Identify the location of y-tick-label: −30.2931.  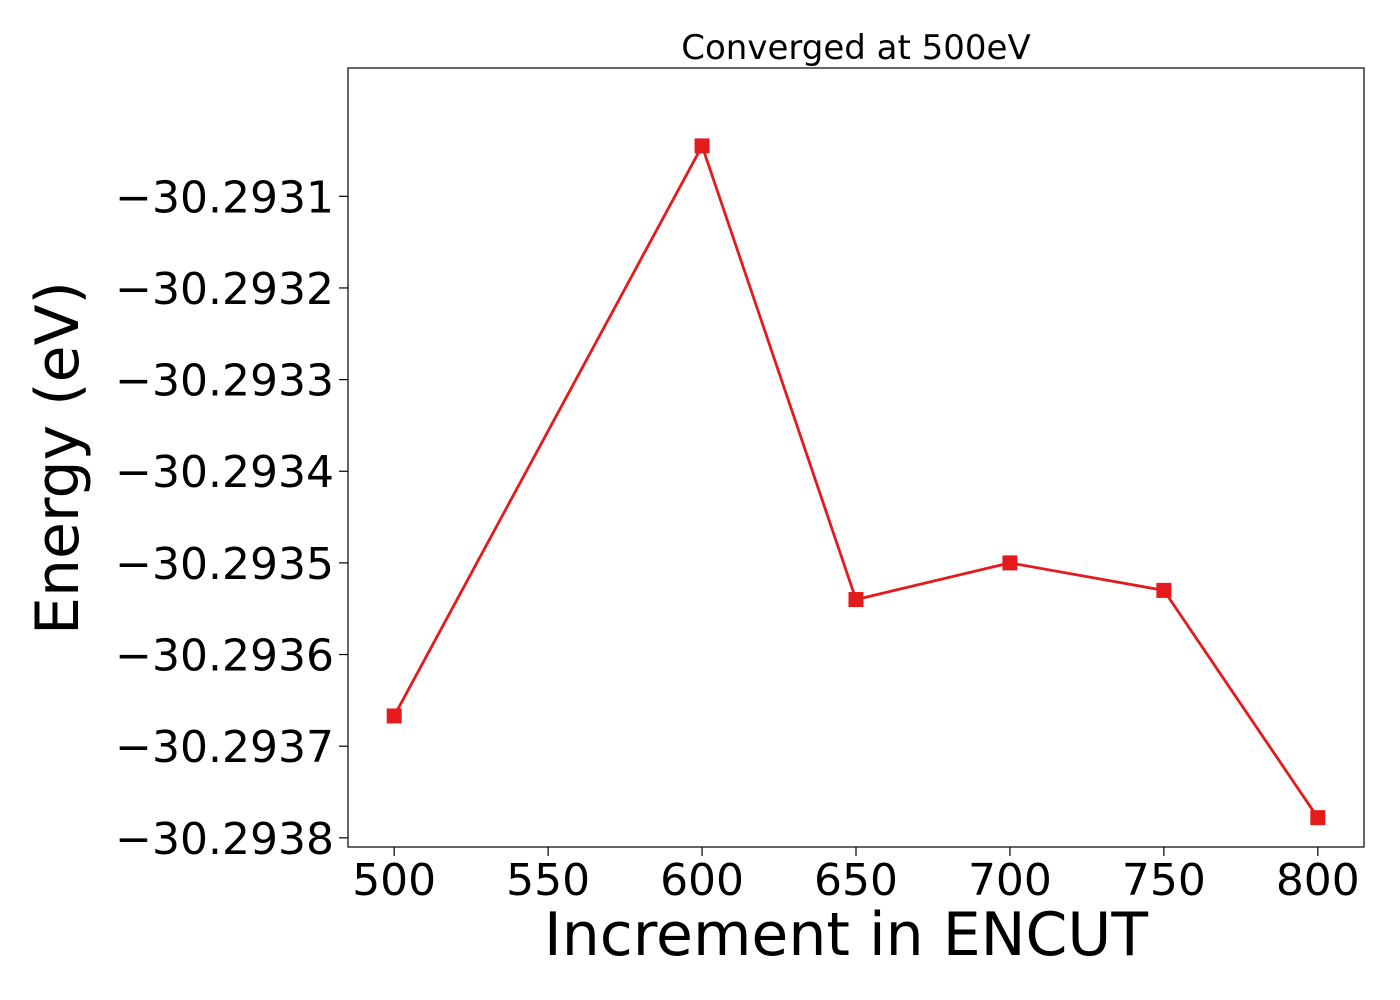
(224, 197).